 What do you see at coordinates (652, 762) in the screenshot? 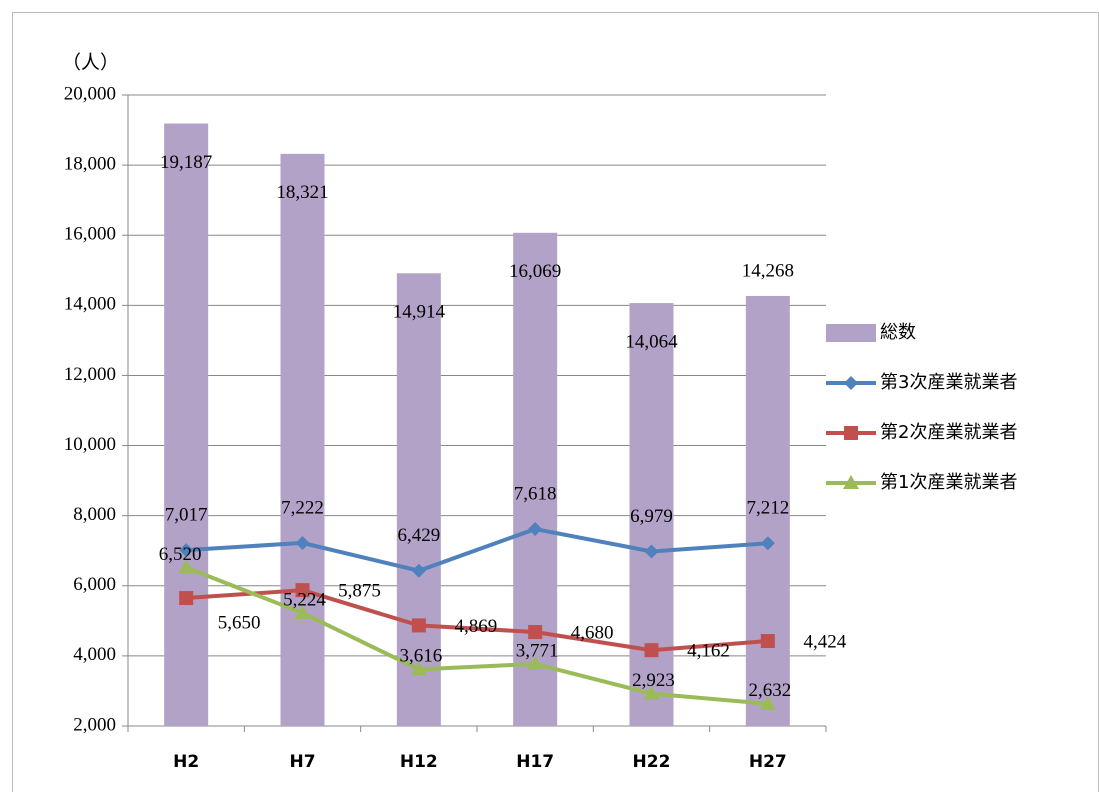
I see `x-tick-label: H22` at bounding box center [652, 762].